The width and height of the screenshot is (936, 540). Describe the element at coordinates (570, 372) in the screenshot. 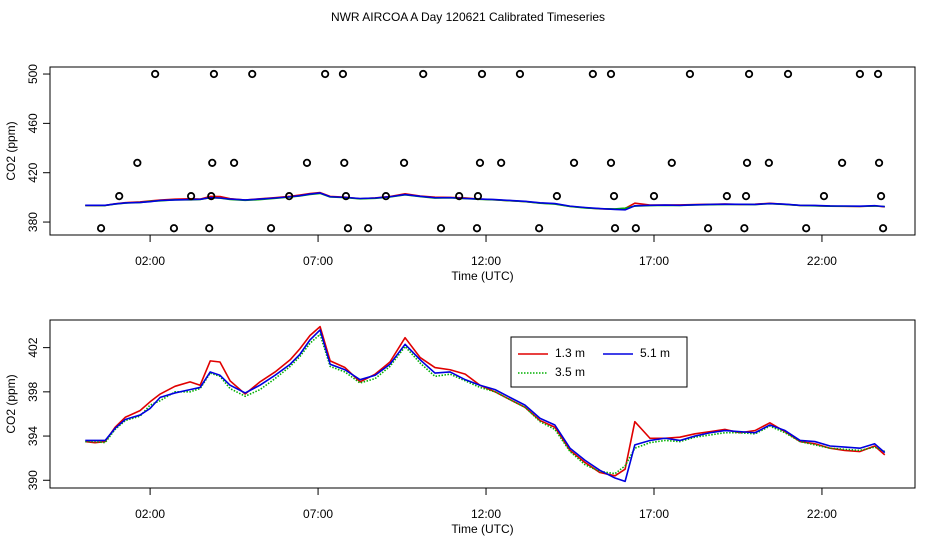

I see `legend-label: 3.5 m` at that location.